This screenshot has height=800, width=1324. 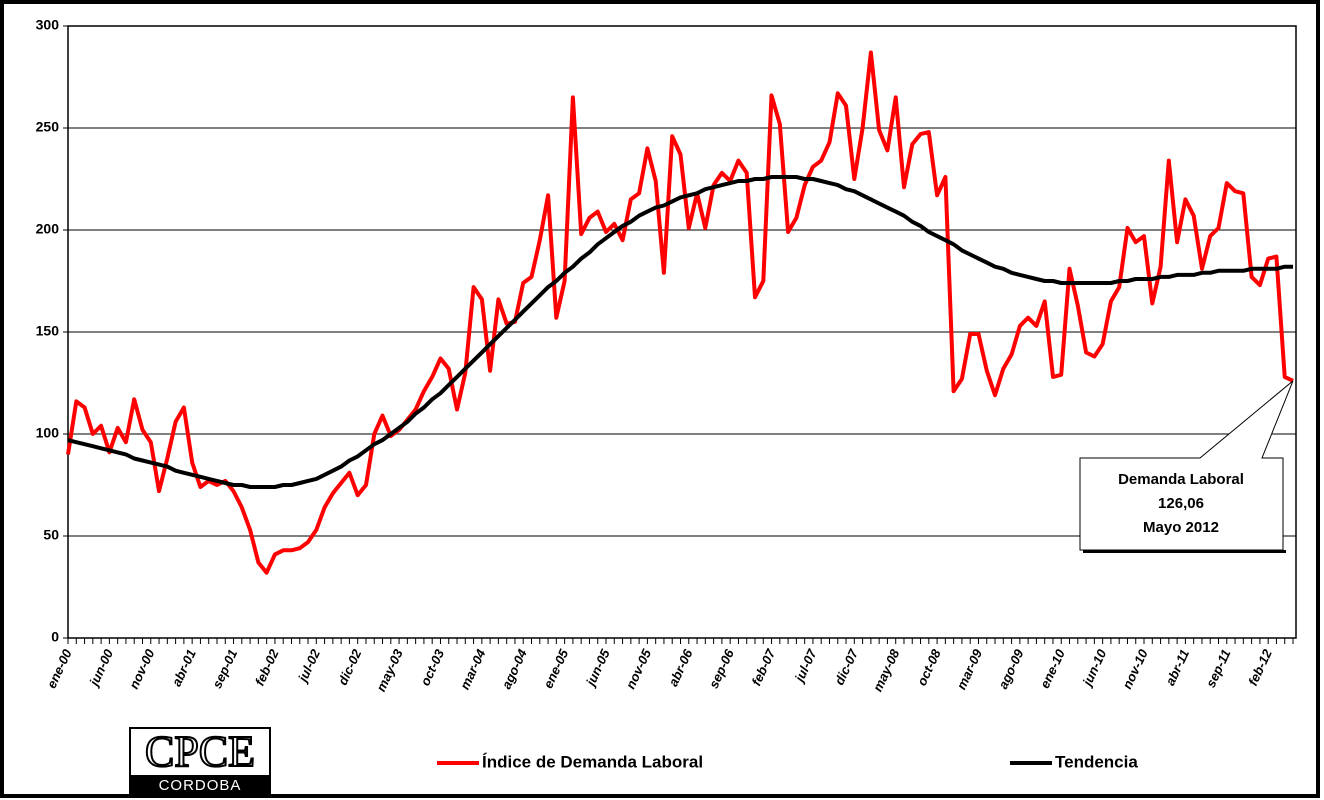 I want to click on logo: CPCE CORDOBA, so click(x=200, y=760).